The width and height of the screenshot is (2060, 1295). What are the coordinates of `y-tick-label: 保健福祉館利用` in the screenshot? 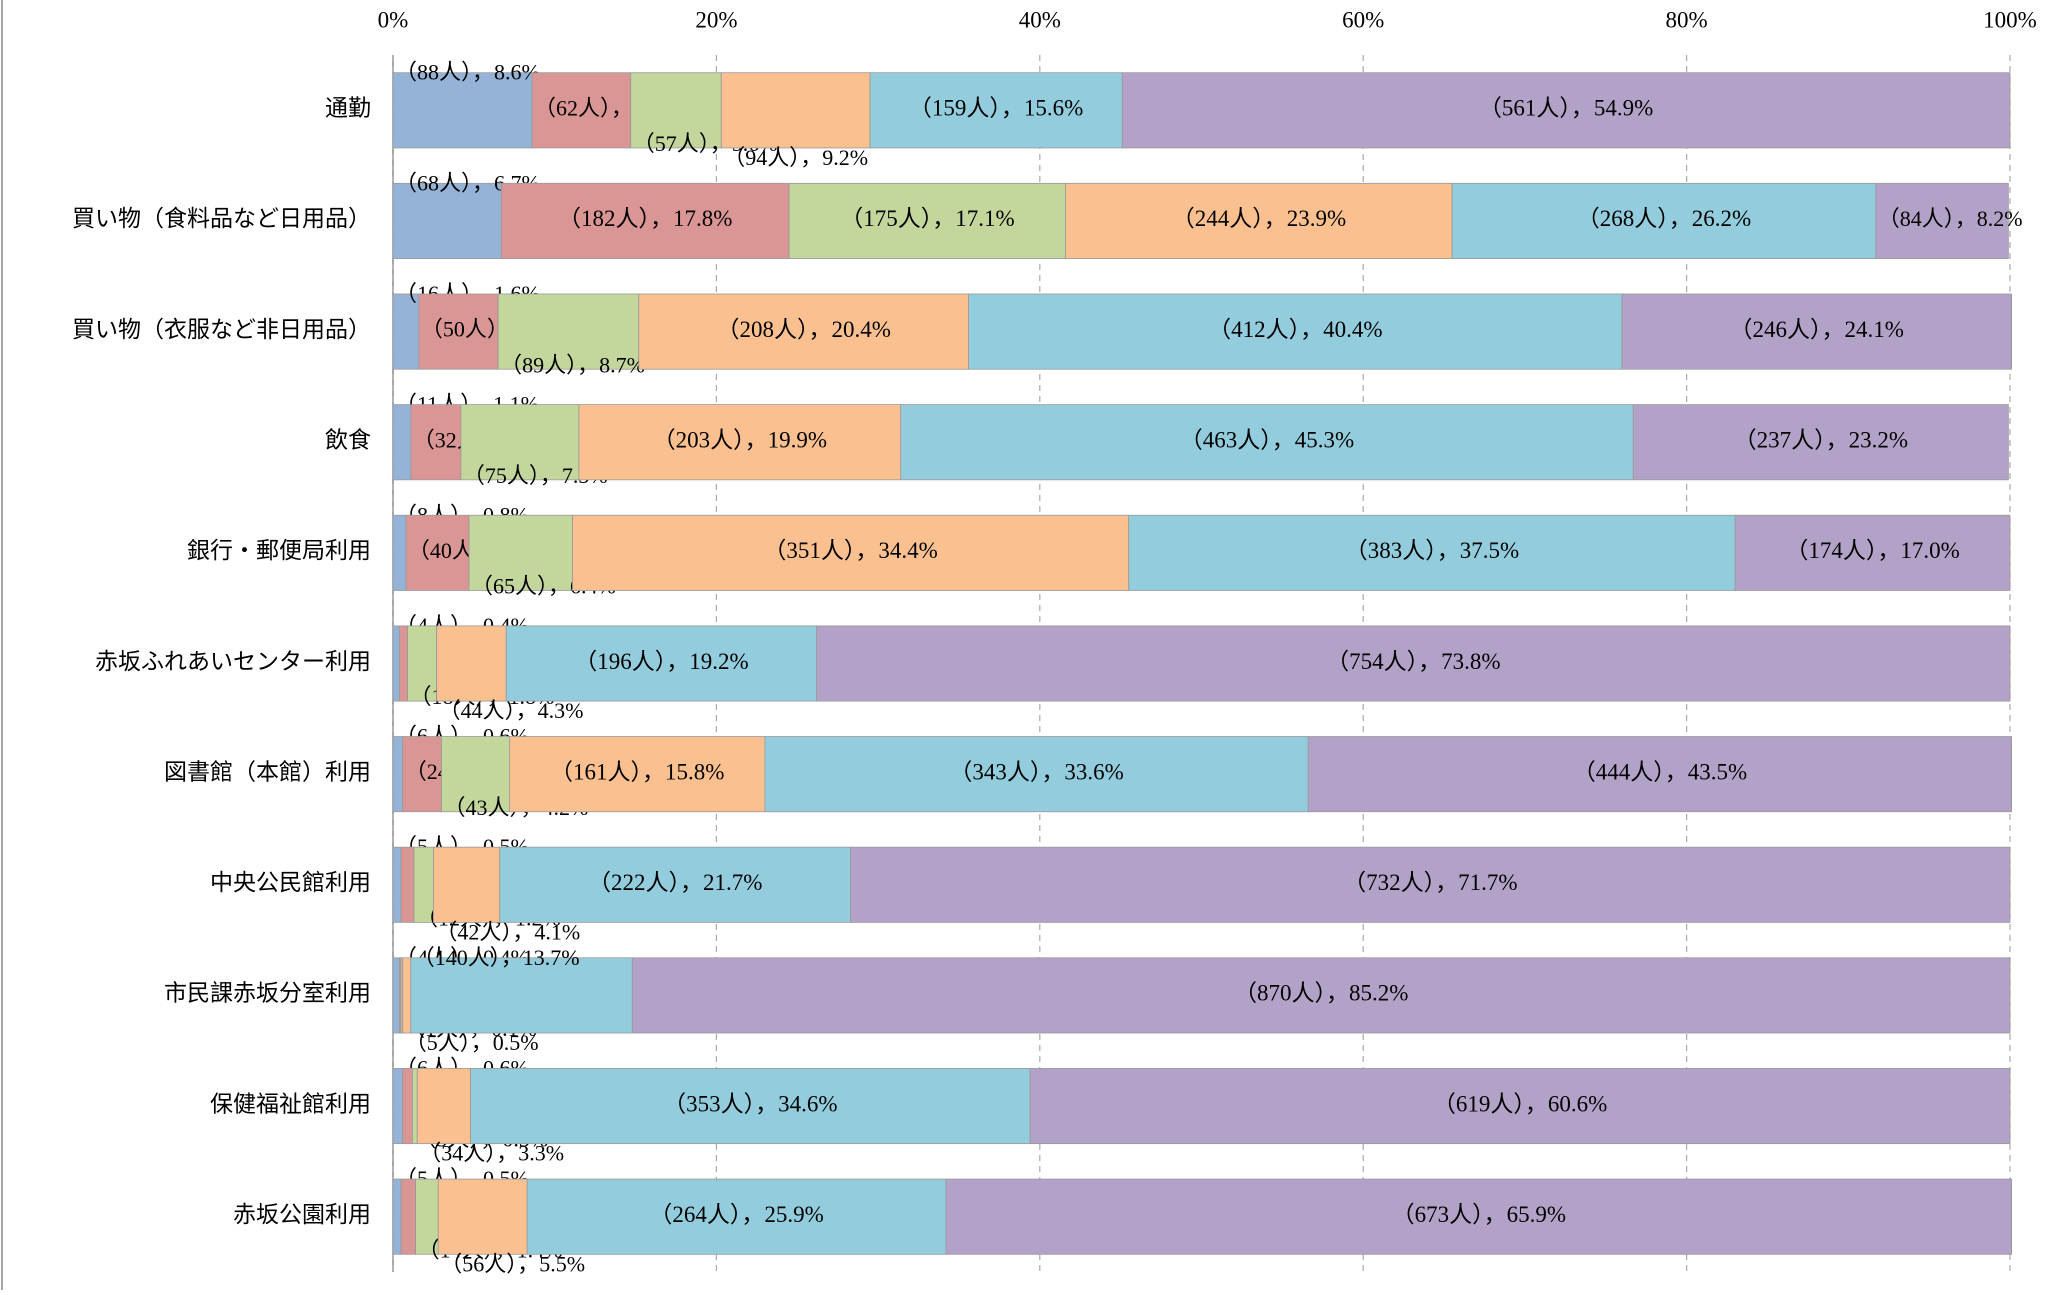 It's located at (290, 1103).